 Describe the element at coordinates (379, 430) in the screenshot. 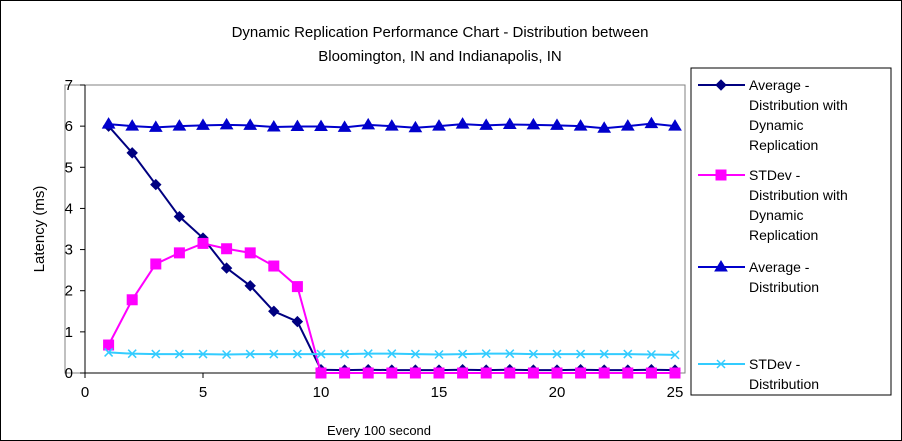

I see `x-axis-label: Every 100 second` at that location.